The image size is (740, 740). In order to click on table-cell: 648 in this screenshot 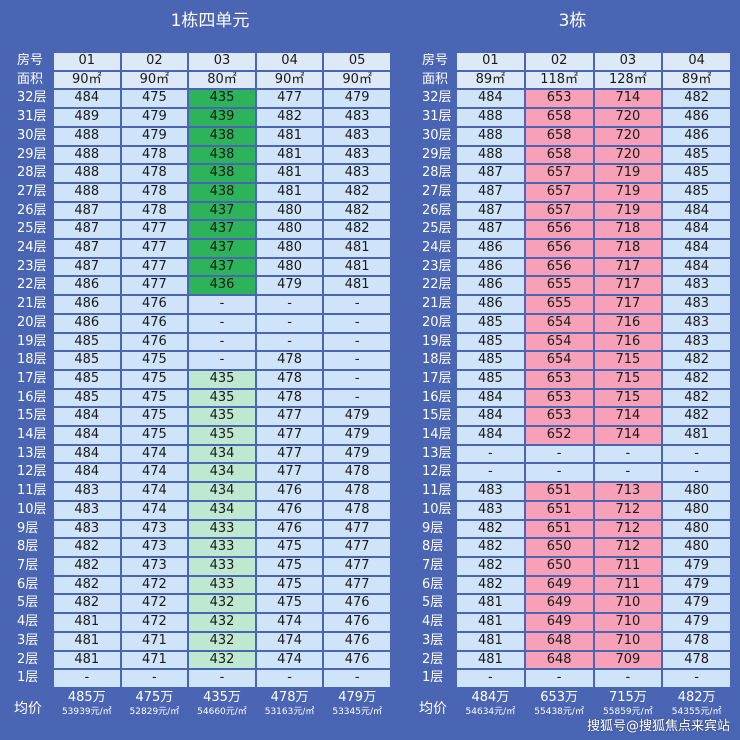, I will do `click(559, 641)`.